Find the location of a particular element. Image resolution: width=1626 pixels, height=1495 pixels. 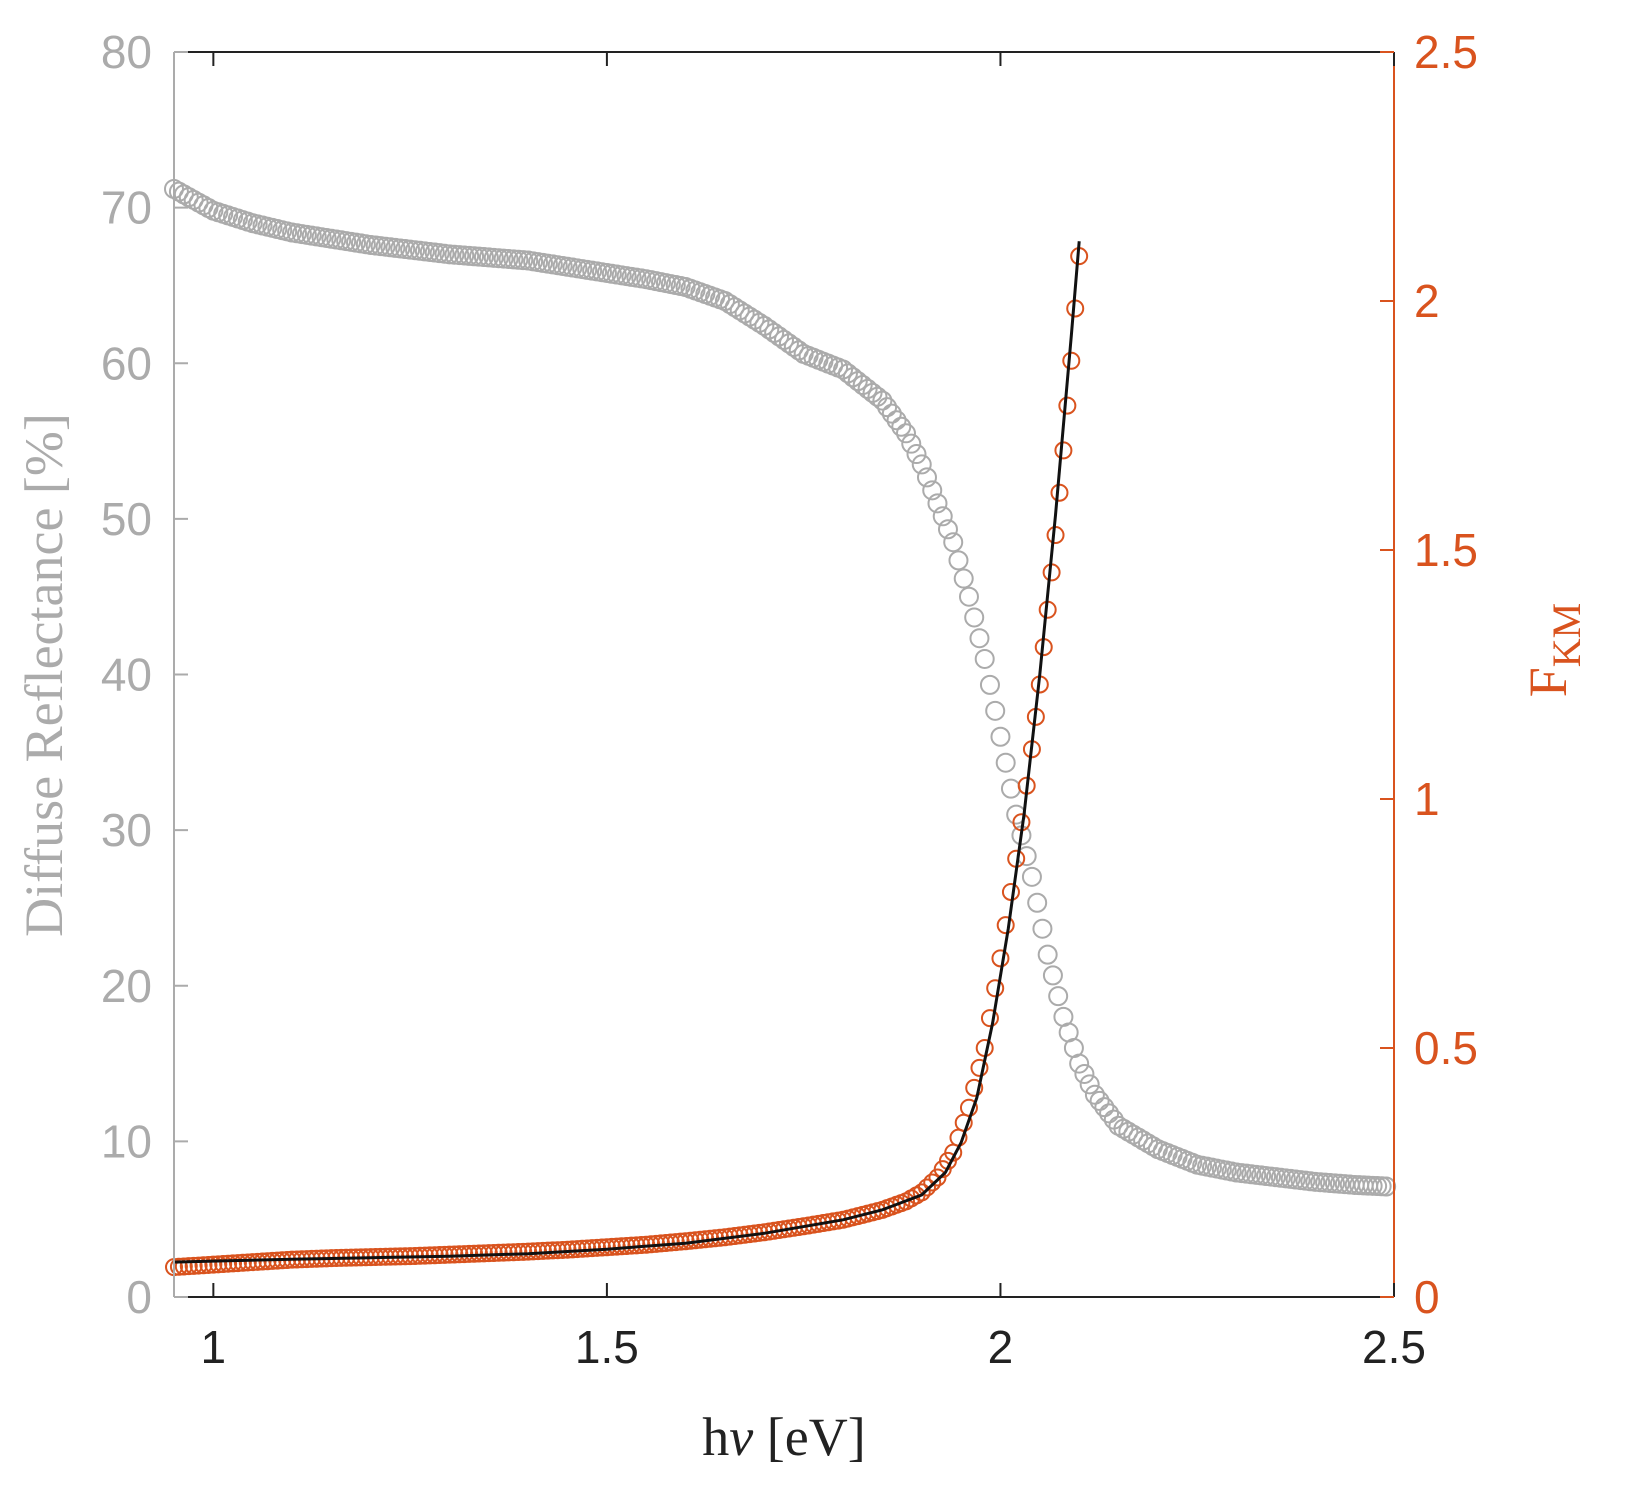

right-tick-label: 2.5 is located at coordinates (1446, 52).